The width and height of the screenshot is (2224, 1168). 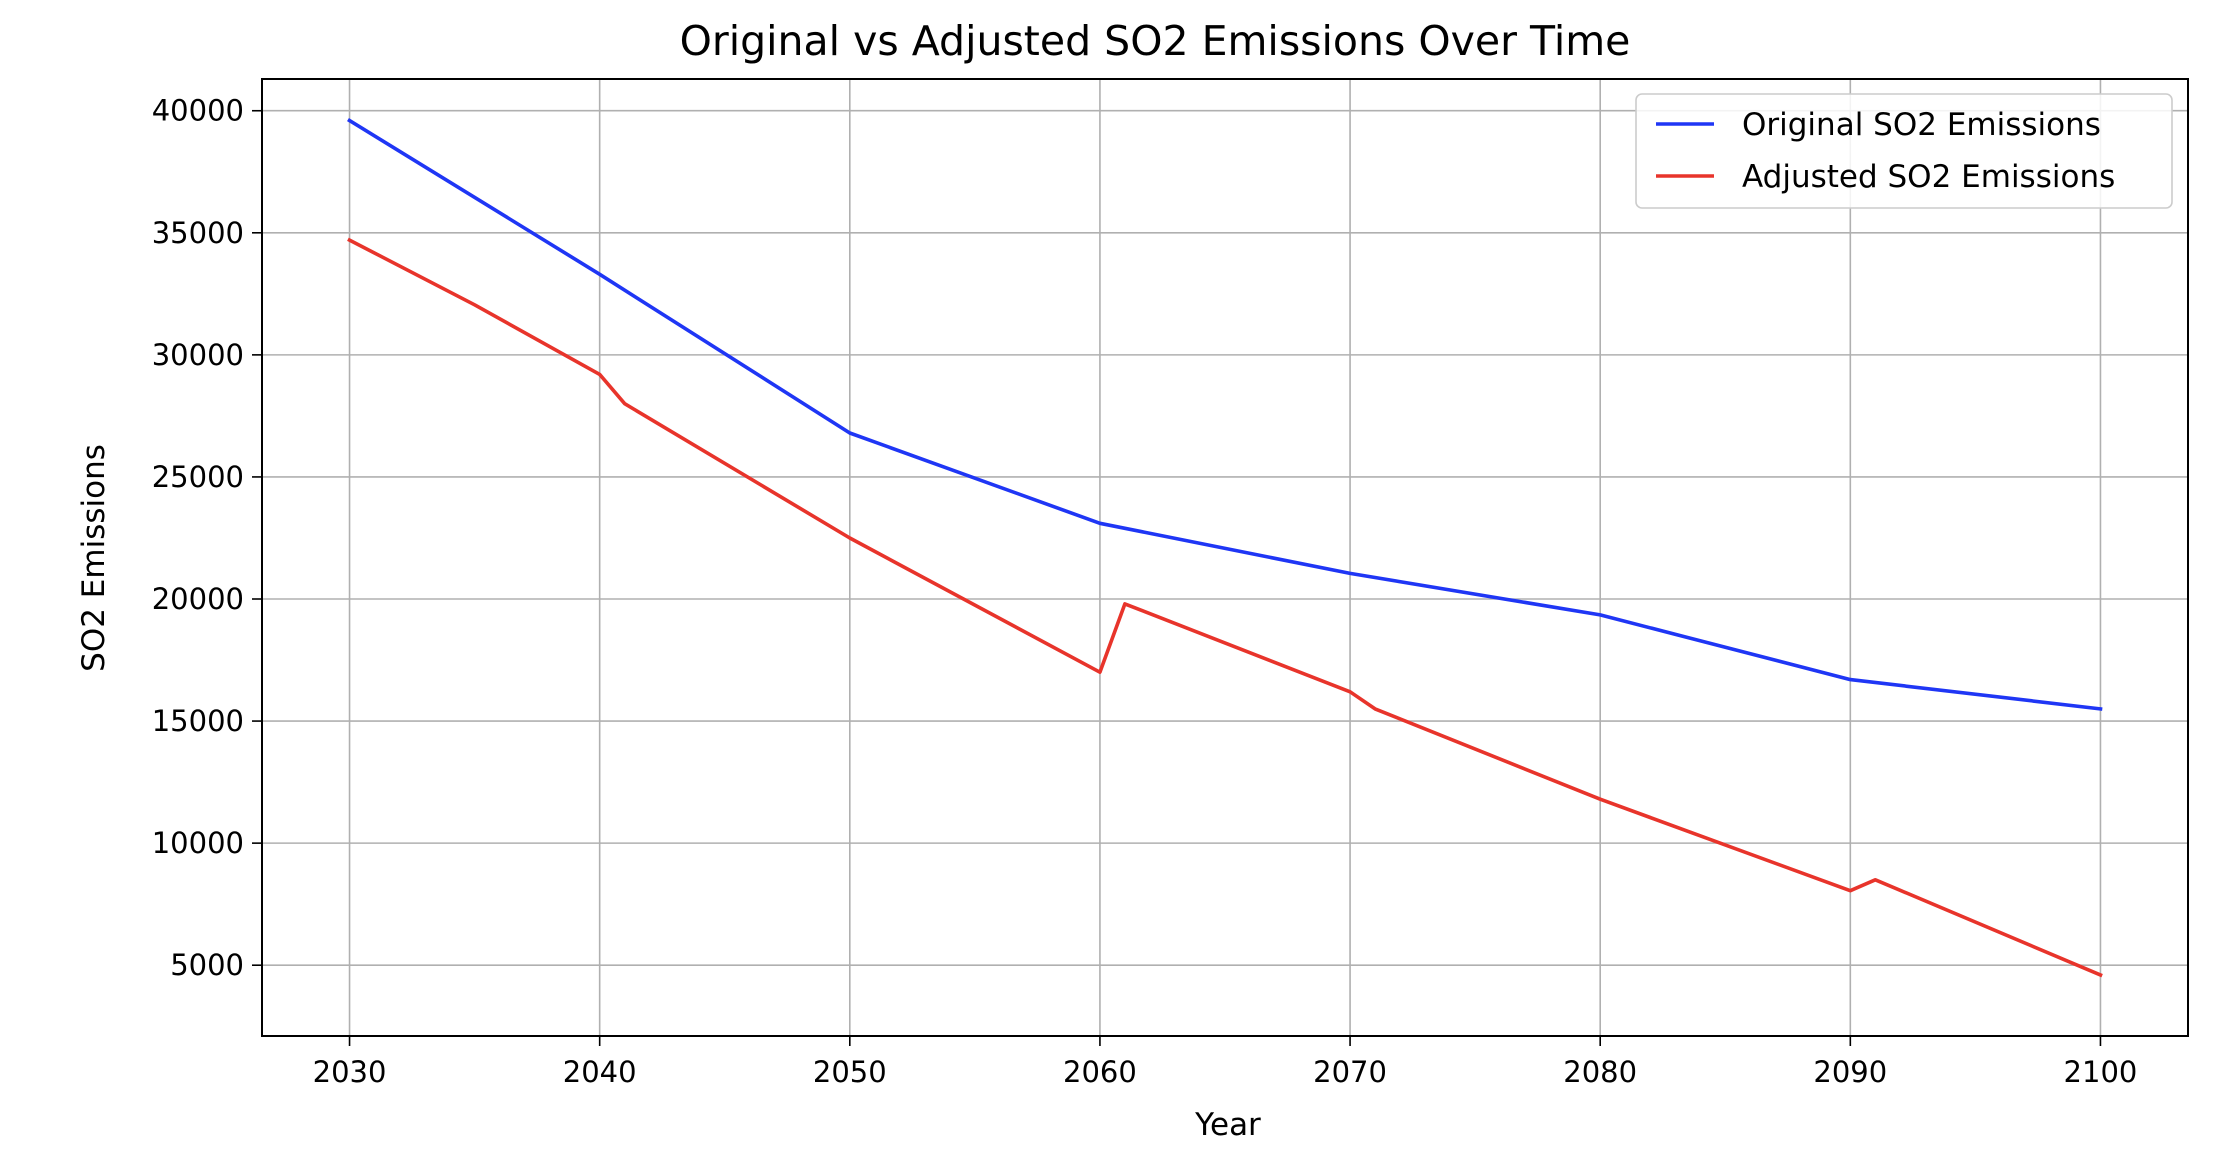 I want to click on y-tick-label: 10000, so click(x=198, y=843).